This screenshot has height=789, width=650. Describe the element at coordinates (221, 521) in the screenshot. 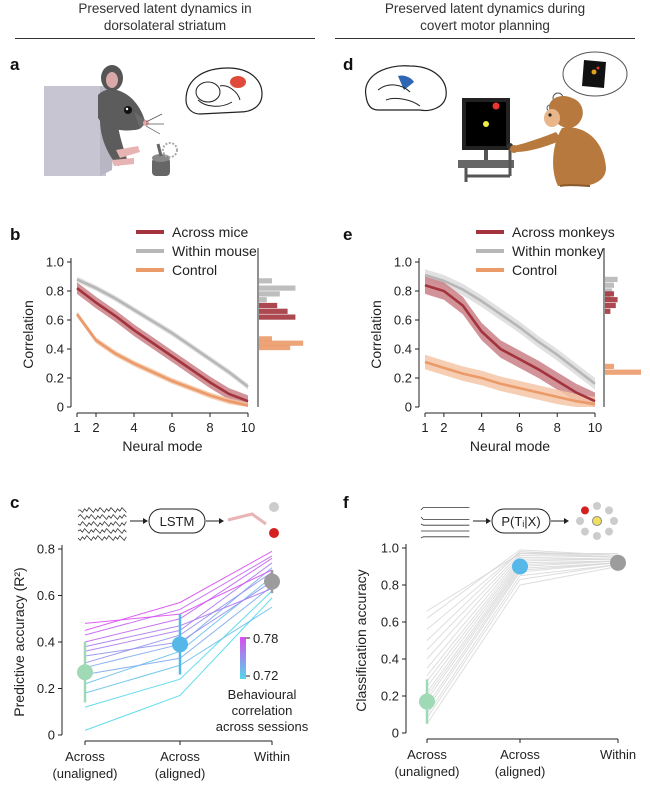

I see `arrowhead-icon` at that location.